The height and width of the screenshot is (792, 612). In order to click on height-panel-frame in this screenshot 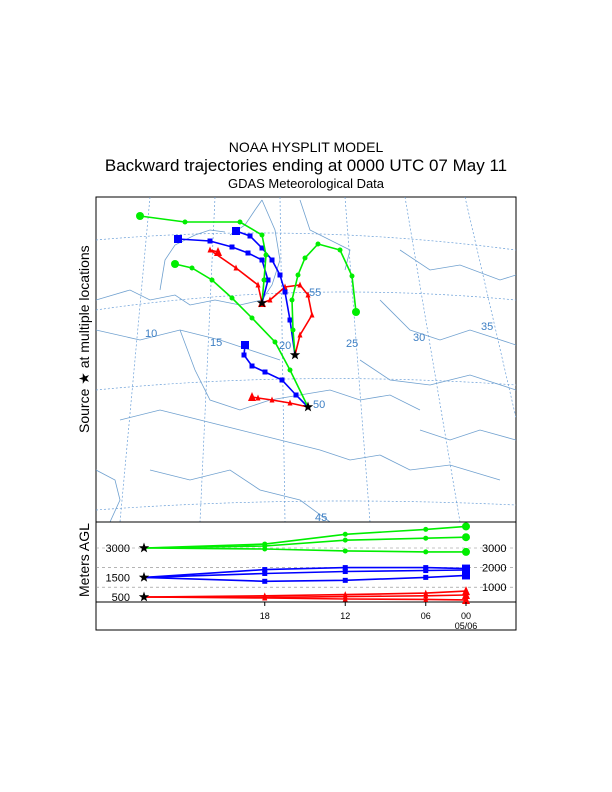, I will do `click(306, 562)`.